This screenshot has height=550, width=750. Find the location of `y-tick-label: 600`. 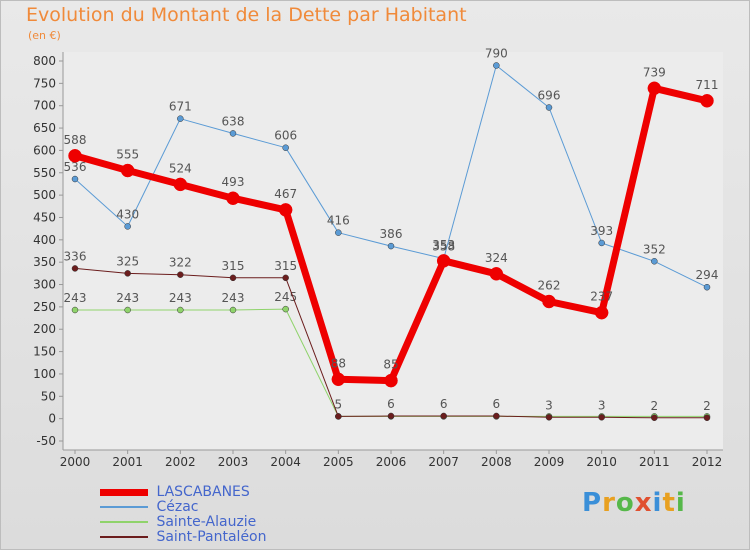

y-tick-label: 600 is located at coordinates (44, 150).